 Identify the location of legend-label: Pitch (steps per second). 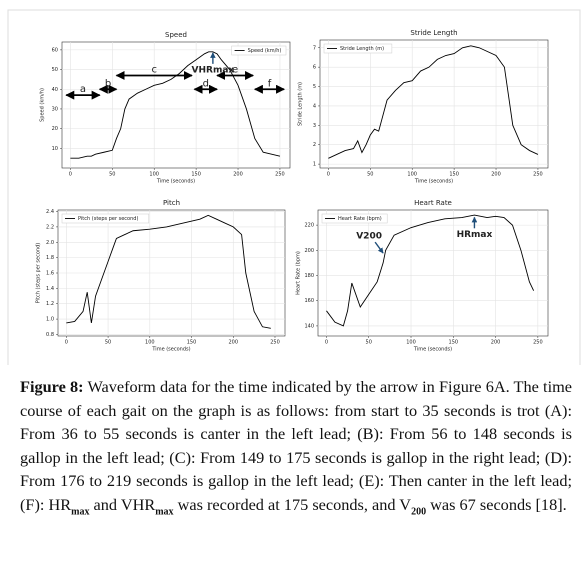
(108, 219).